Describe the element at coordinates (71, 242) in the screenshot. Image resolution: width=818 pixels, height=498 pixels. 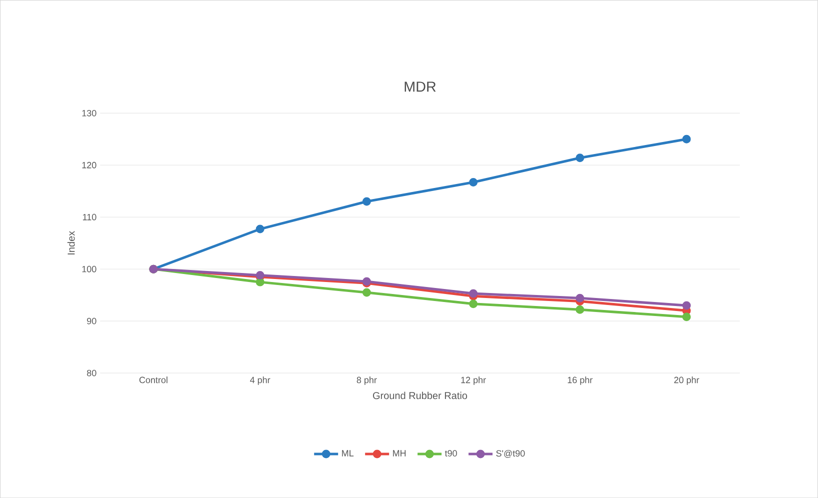
I see `y-axis-title: Index` at that location.